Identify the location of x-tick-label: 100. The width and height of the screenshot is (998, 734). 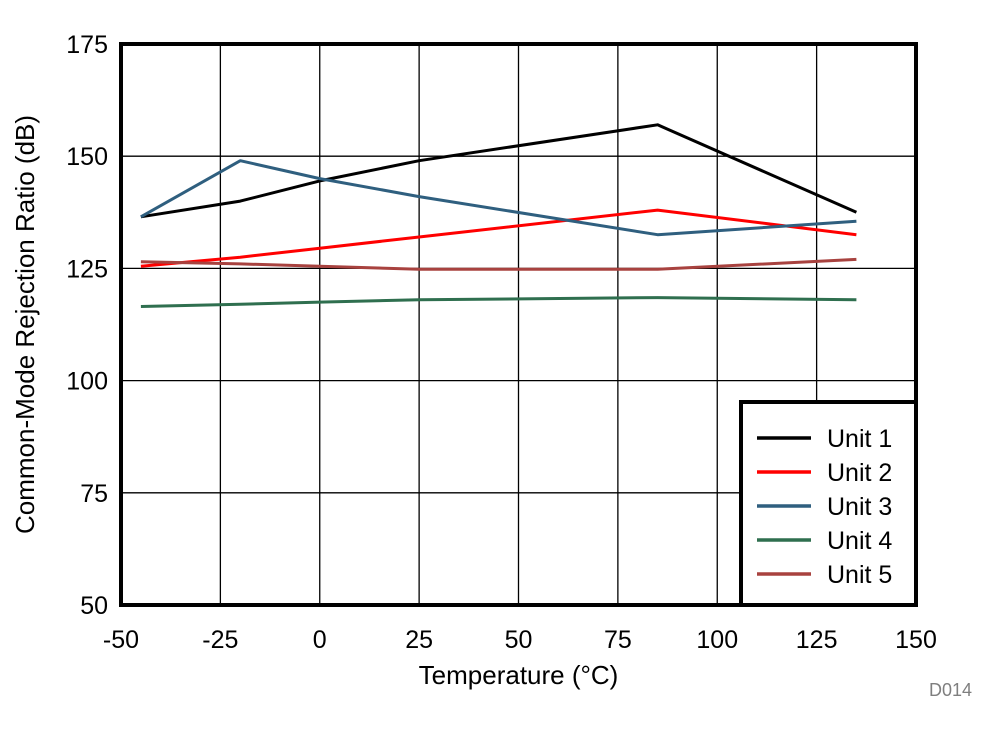
(717, 640).